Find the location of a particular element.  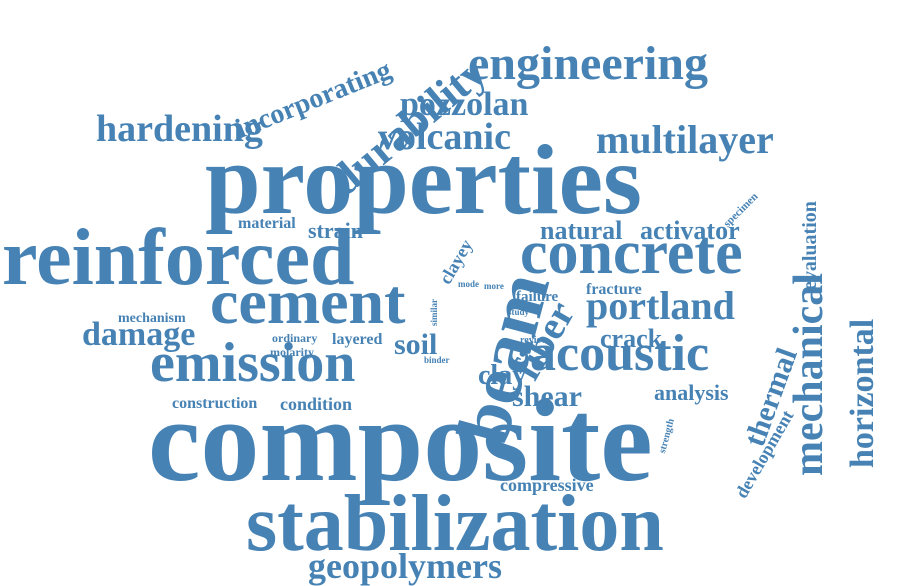

word-stabilization: stabilization is located at coordinates (455, 524).